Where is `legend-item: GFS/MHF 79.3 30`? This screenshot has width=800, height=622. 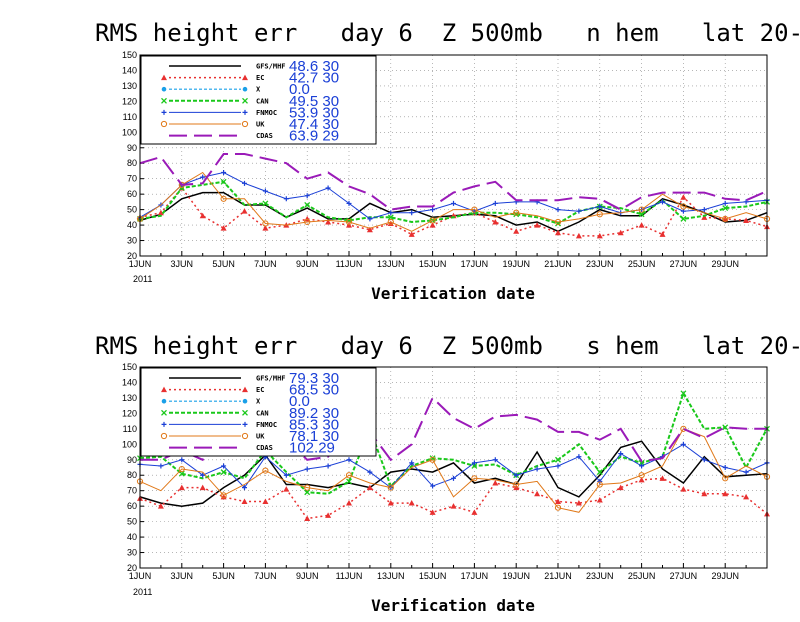
legend-item: GFS/MHF 79.3 30 is located at coordinates (254, 378).